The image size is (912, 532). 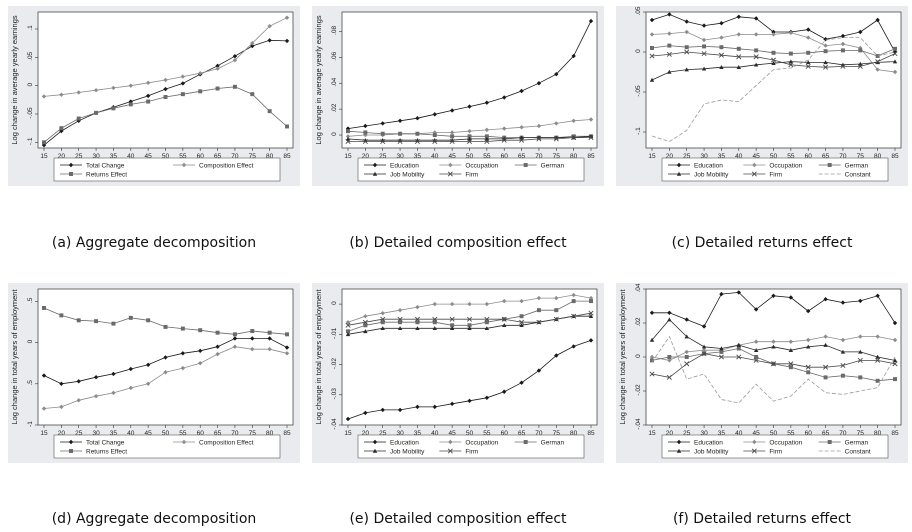 I want to click on x-tick-label: 80, so click(x=270, y=433).